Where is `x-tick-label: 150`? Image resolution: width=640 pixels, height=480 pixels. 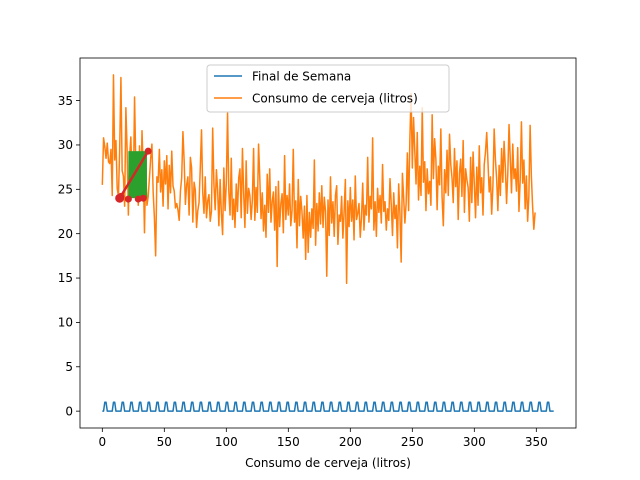
x-tick-label: 150 is located at coordinates (288, 442).